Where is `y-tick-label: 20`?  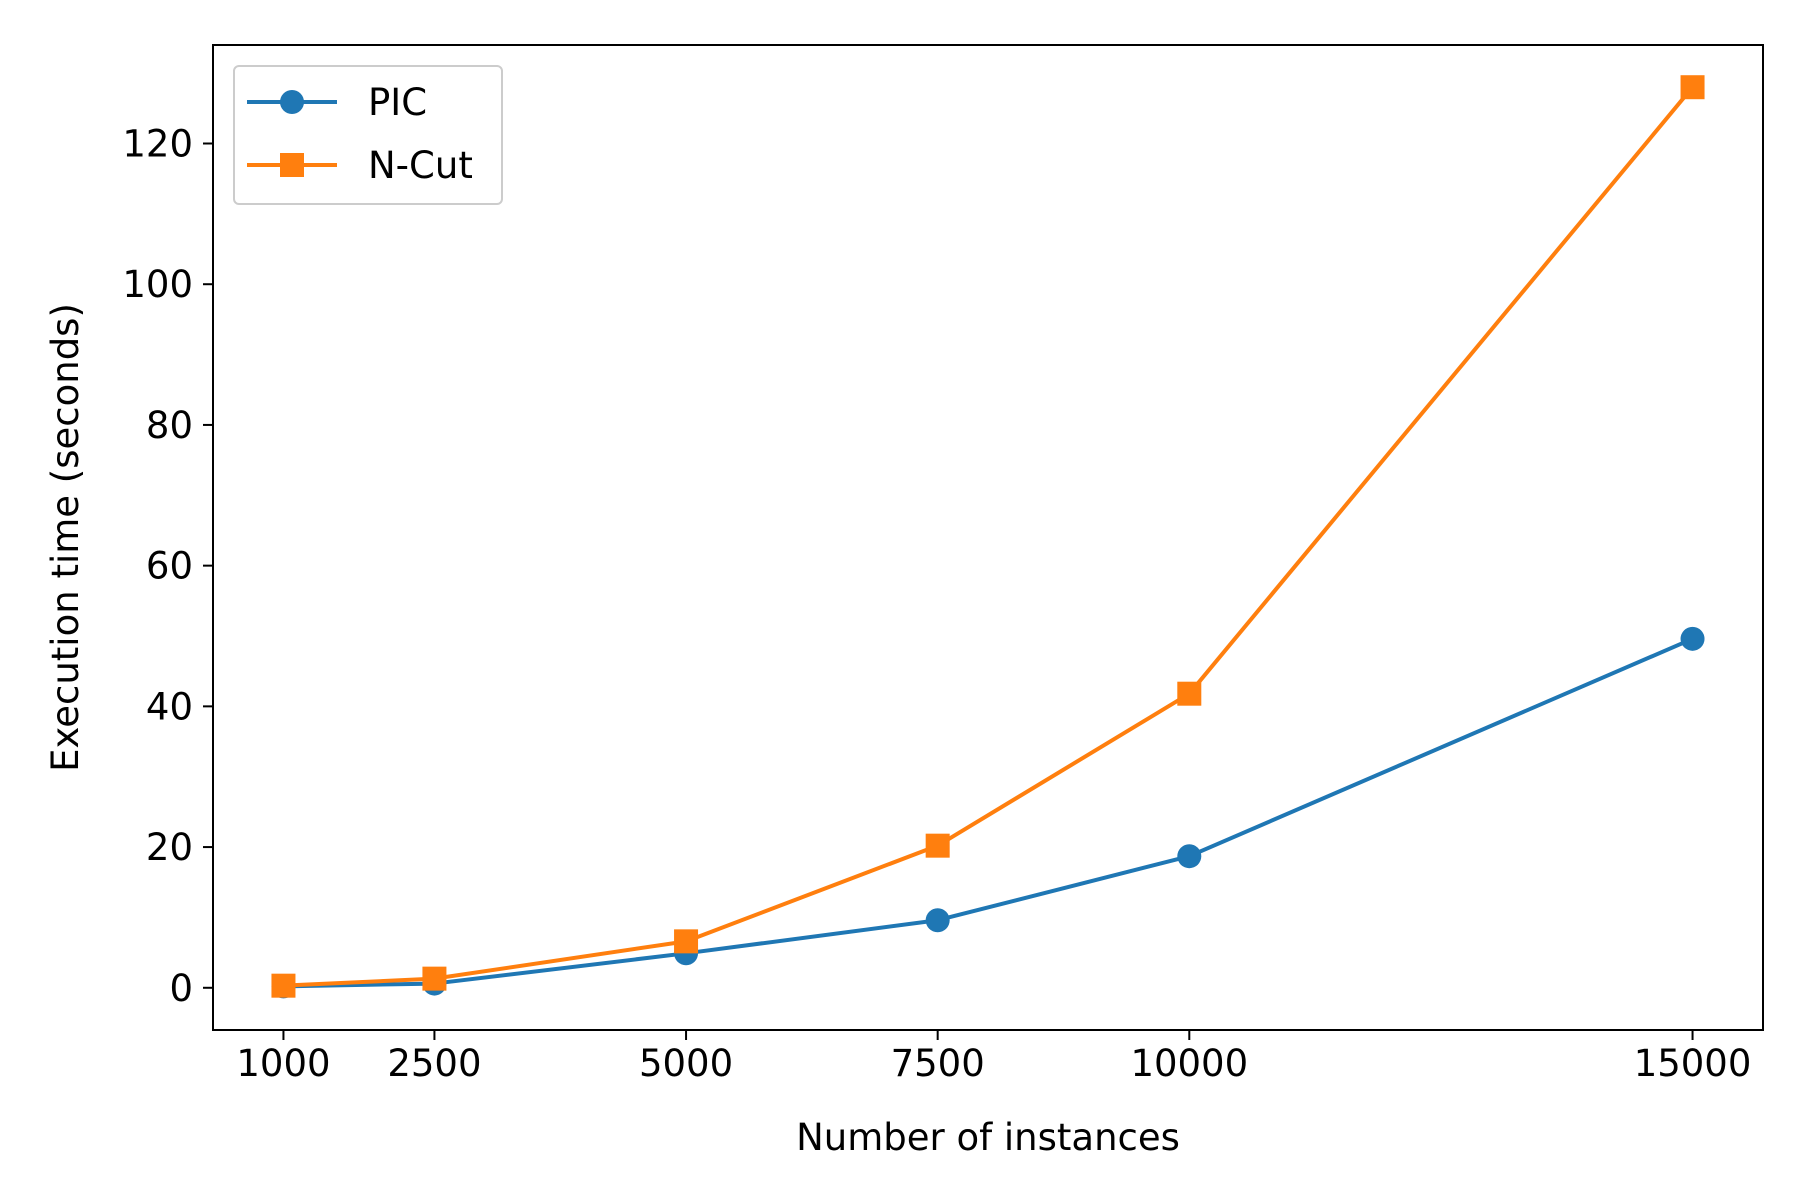
y-tick-label: 20 is located at coordinates (169, 847).